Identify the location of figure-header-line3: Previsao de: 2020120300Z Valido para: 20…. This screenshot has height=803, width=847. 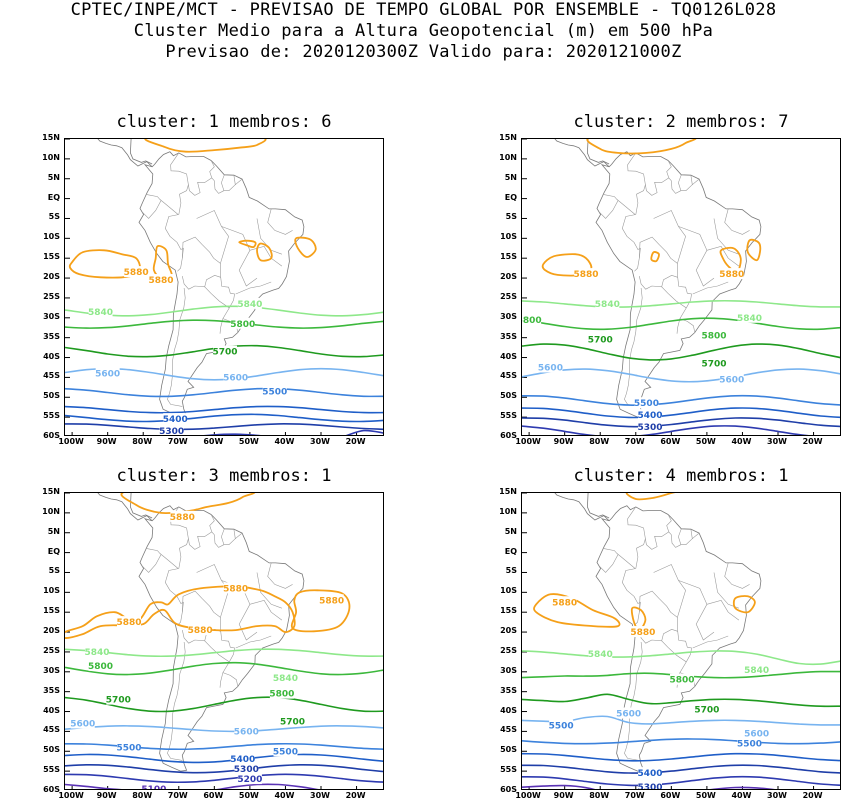
(423, 52).